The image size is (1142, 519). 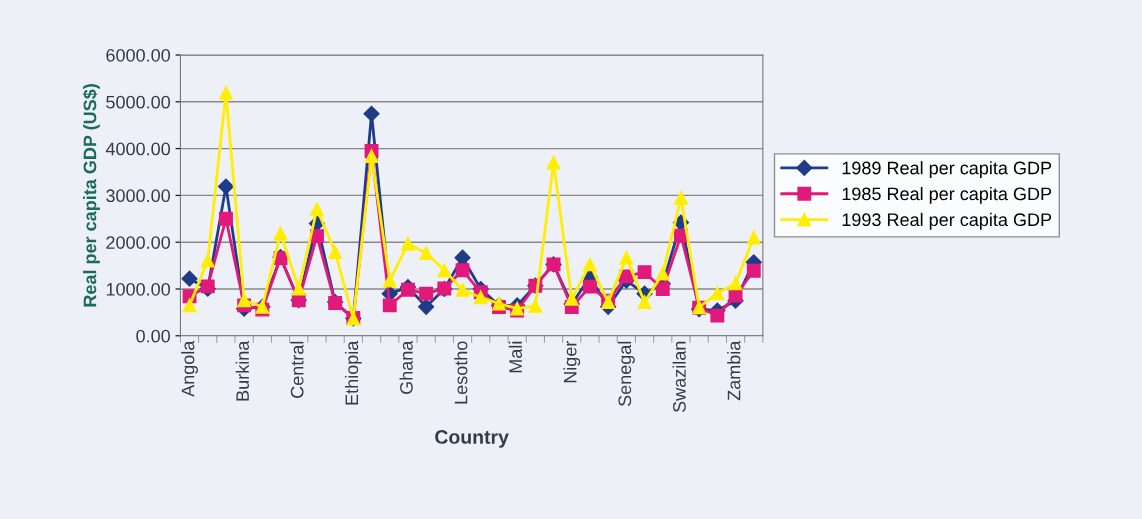 I want to click on legend-label: 1993 Real per capita GDP, so click(x=947, y=221).